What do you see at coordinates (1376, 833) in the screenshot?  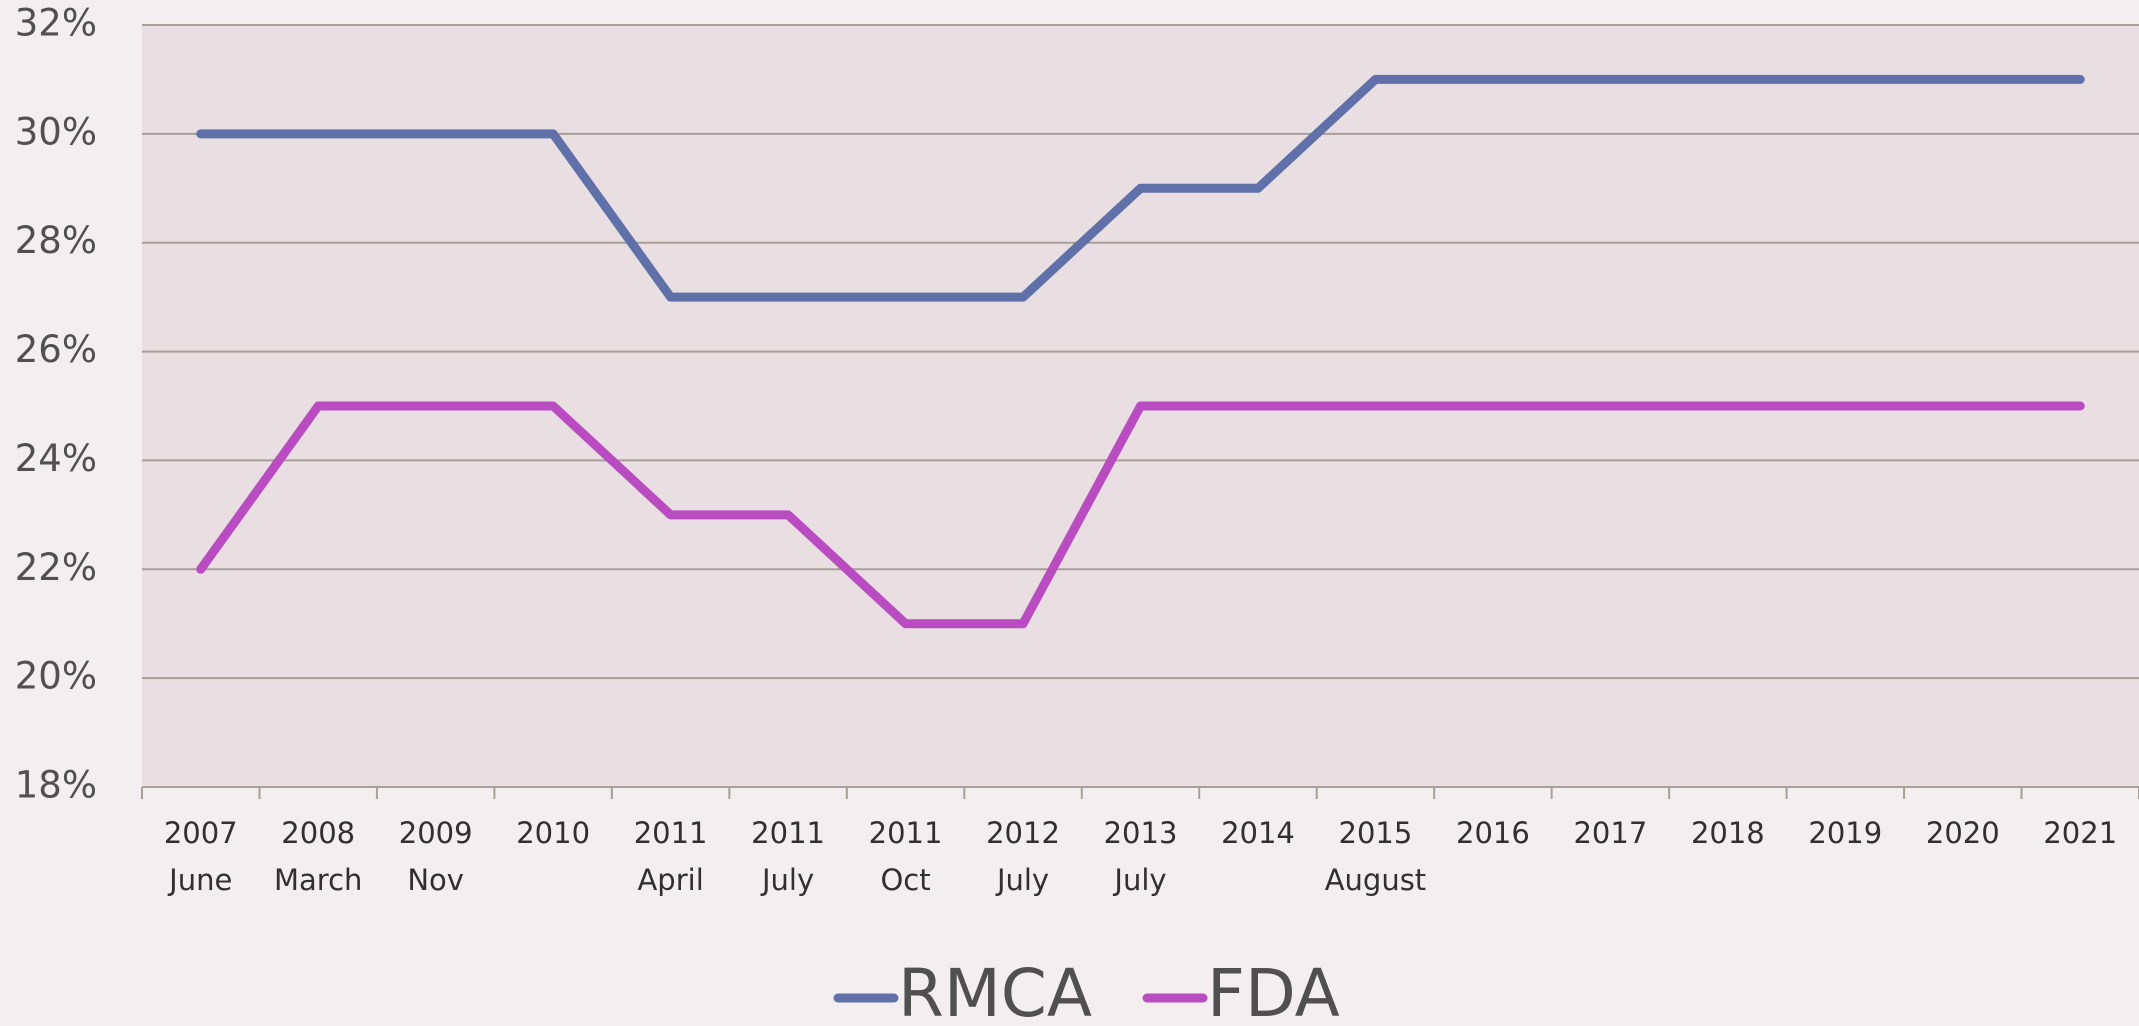 I see `x-tick-label: 2015` at bounding box center [1376, 833].